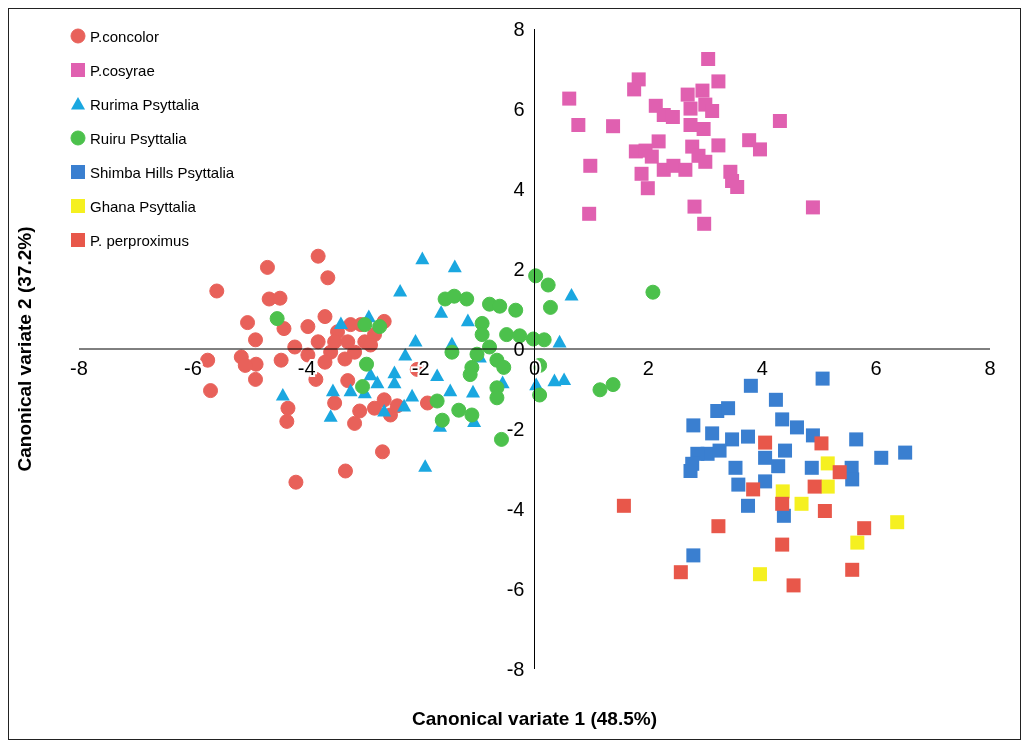 Image resolution: width=1029 pixels, height=748 pixels. Describe the element at coordinates (124, 36) in the screenshot. I see `legend-label: P.concolor` at that location.